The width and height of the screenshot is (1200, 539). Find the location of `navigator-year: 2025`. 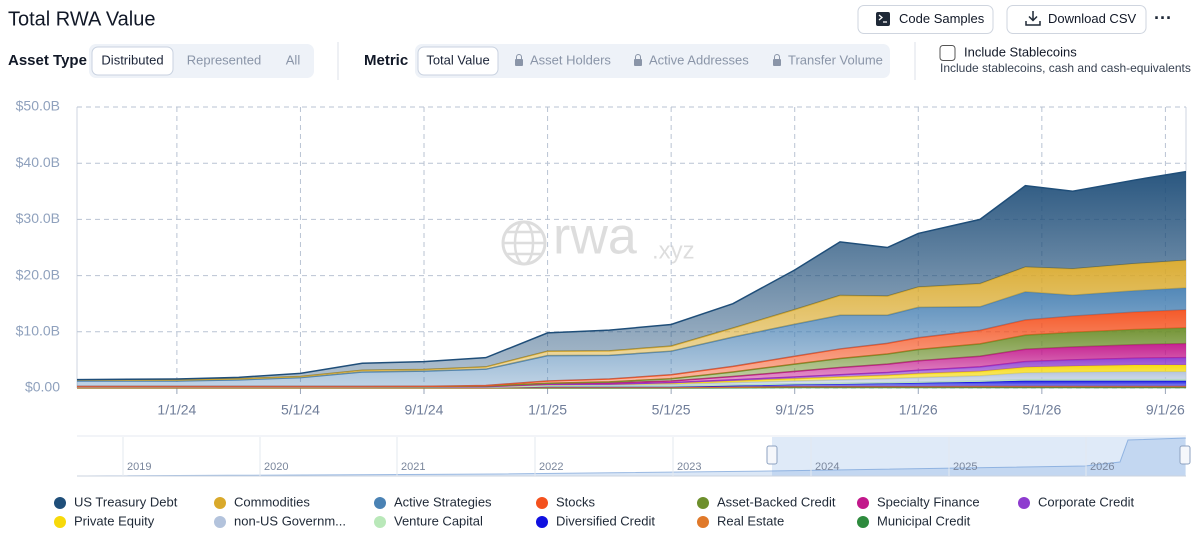

navigator-year: 2025 is located at coordinates (965, 467).